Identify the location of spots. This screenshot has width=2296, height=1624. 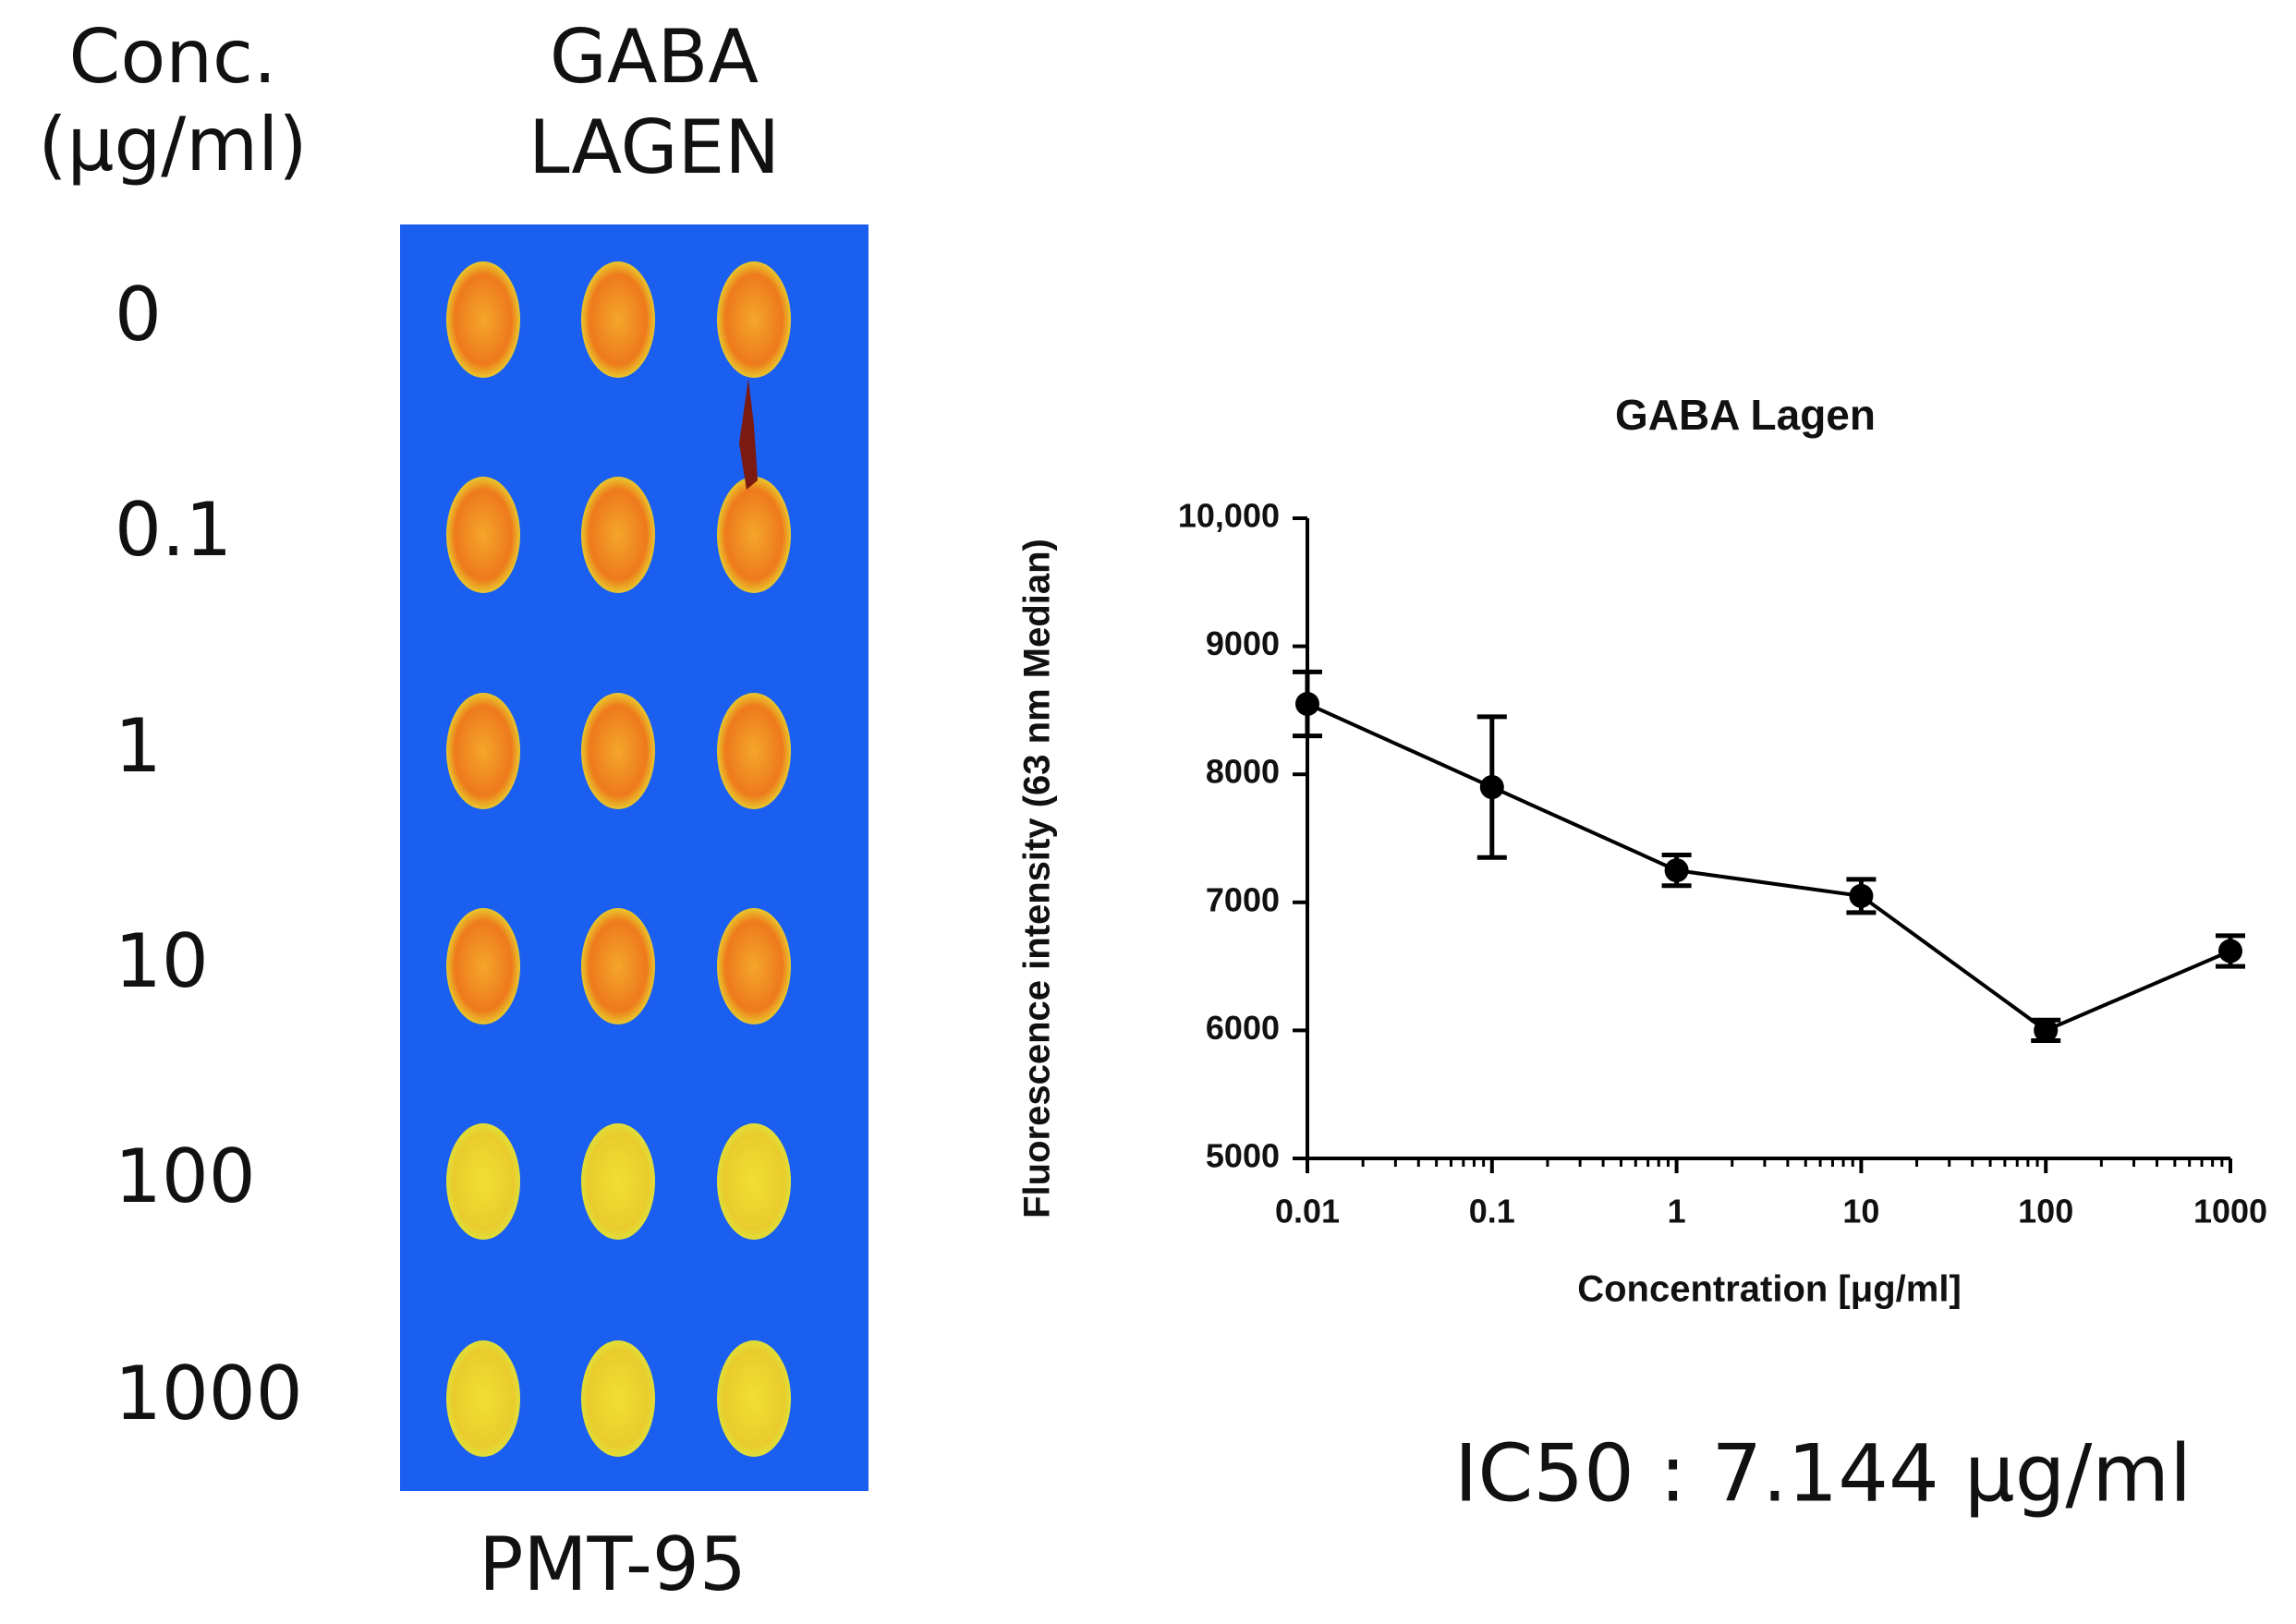
(618, 859).